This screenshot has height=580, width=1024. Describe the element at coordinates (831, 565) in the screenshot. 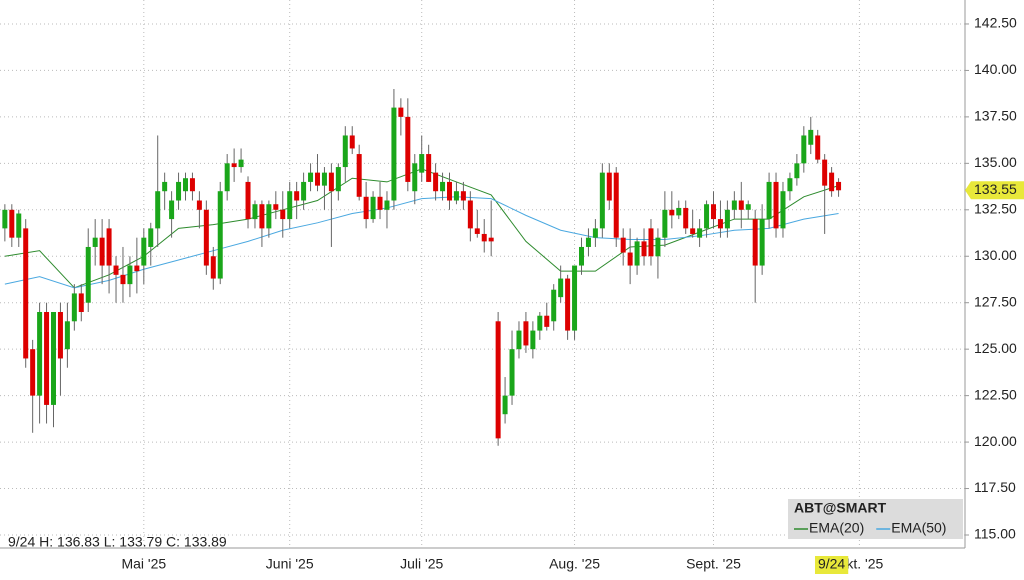

I see `crosshair-date-bg` at that location.